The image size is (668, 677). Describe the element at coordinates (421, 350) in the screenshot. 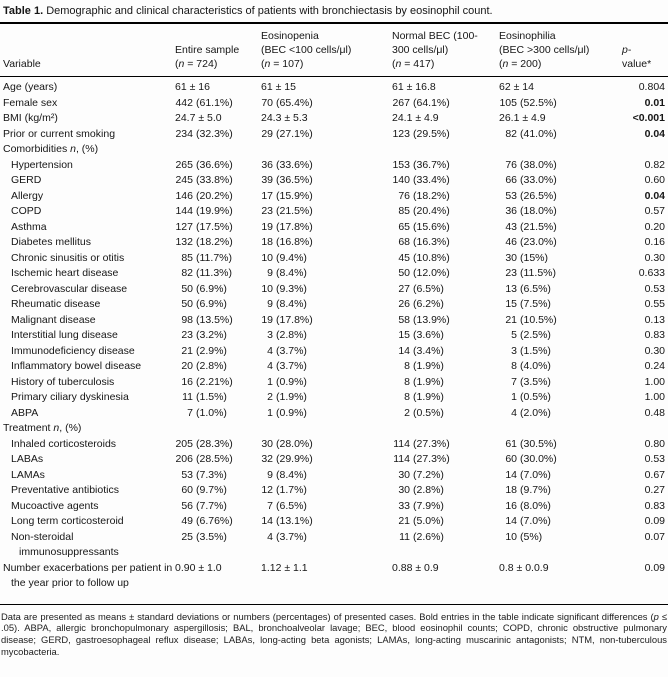

I see `value-cell: 14 (3.4%)` at that location.